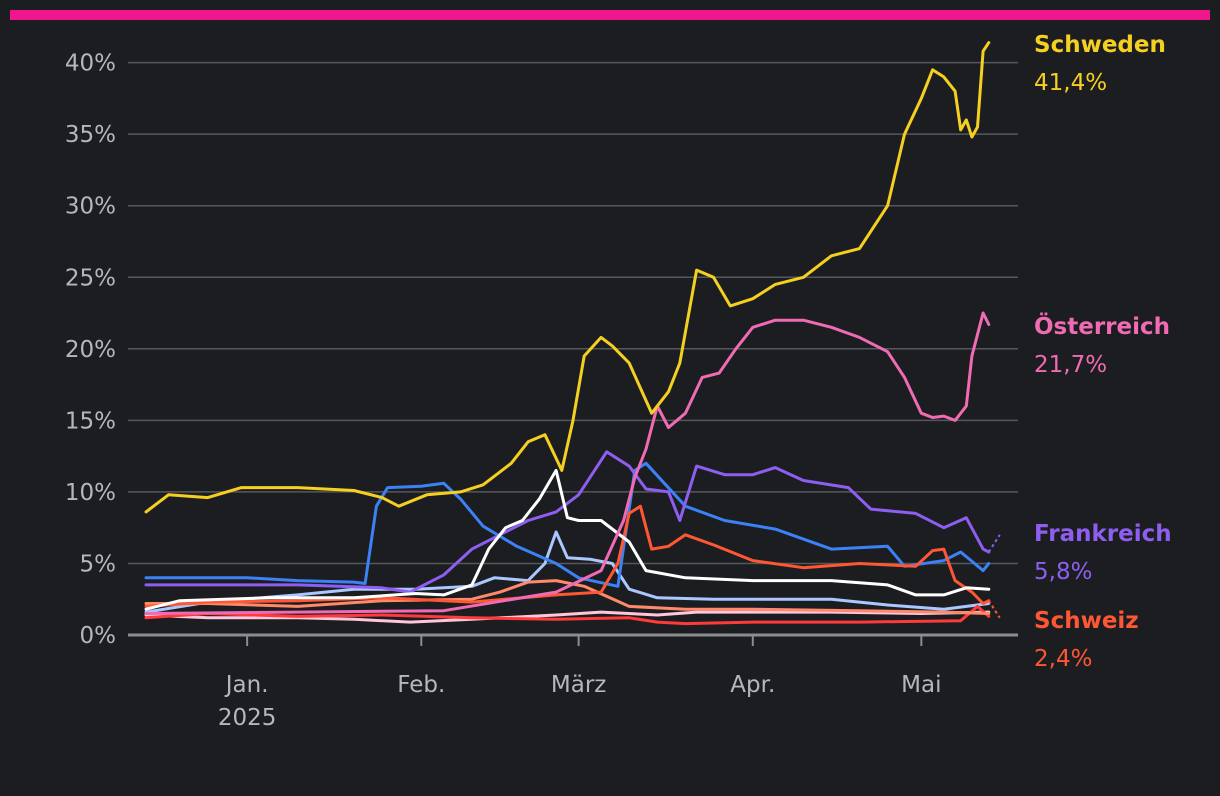  I want to click on series-value-frankreich: 5,8%, so click(1063, 572).